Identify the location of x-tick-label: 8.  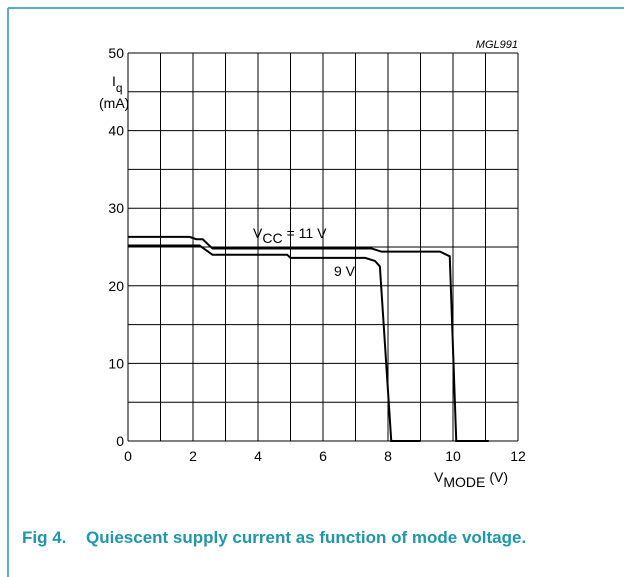
(388, 456).